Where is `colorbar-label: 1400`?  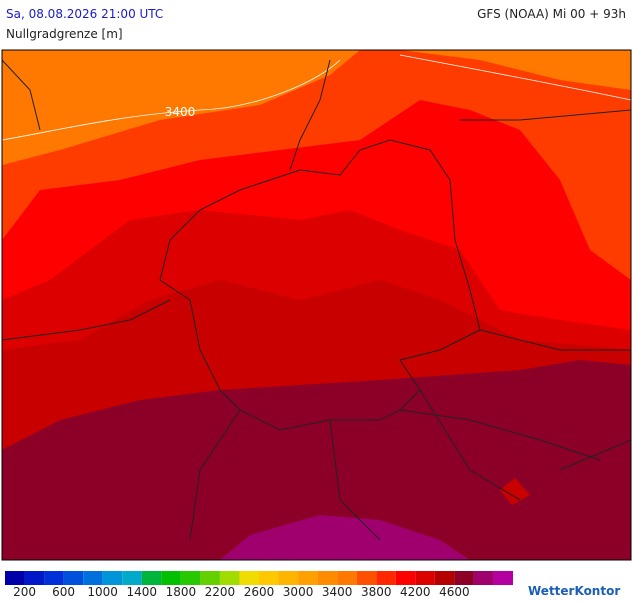
colorbar-label: 1400 is located at coordinates (141, 592).